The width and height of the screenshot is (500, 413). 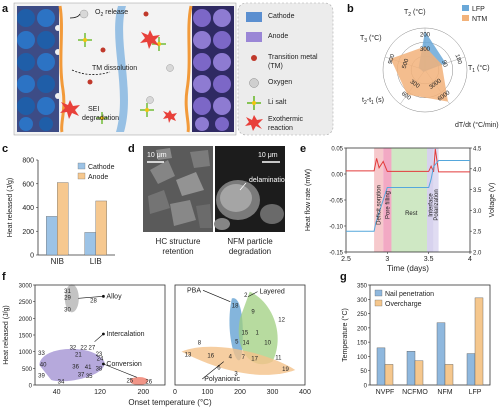 I want to click on radar-axis-label-2: dT/dt (°C/min), so click(x=477, y=125).